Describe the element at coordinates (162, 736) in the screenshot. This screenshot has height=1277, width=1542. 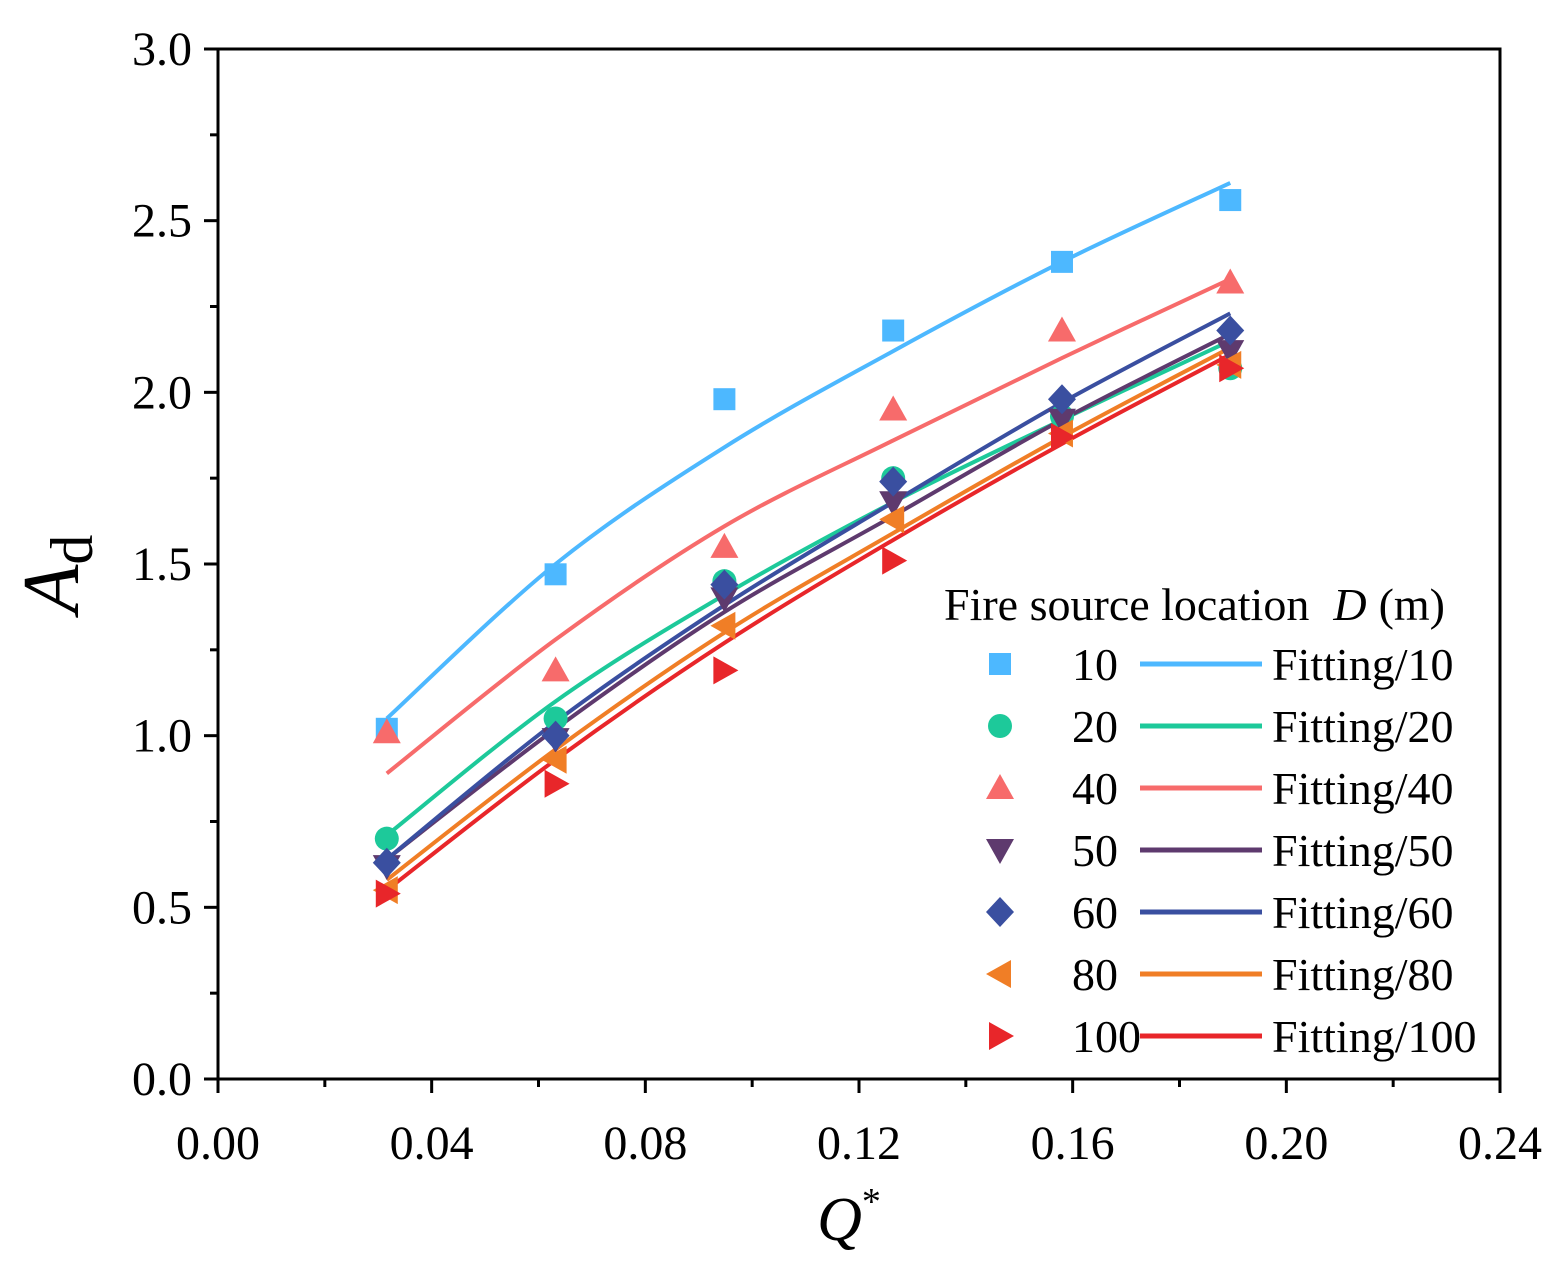
I see `y-tick-label: 1.0` at that location.